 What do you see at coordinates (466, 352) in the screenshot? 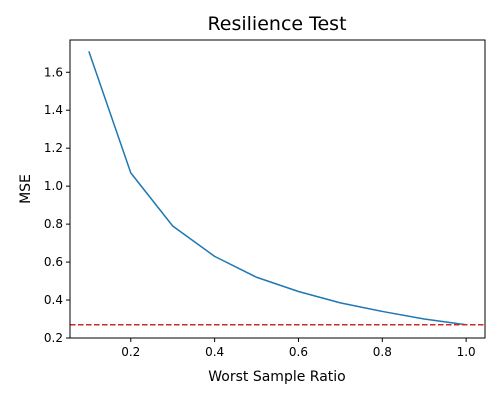
I see `x-tick-label: 1.0` at bounding box center [466, 352].